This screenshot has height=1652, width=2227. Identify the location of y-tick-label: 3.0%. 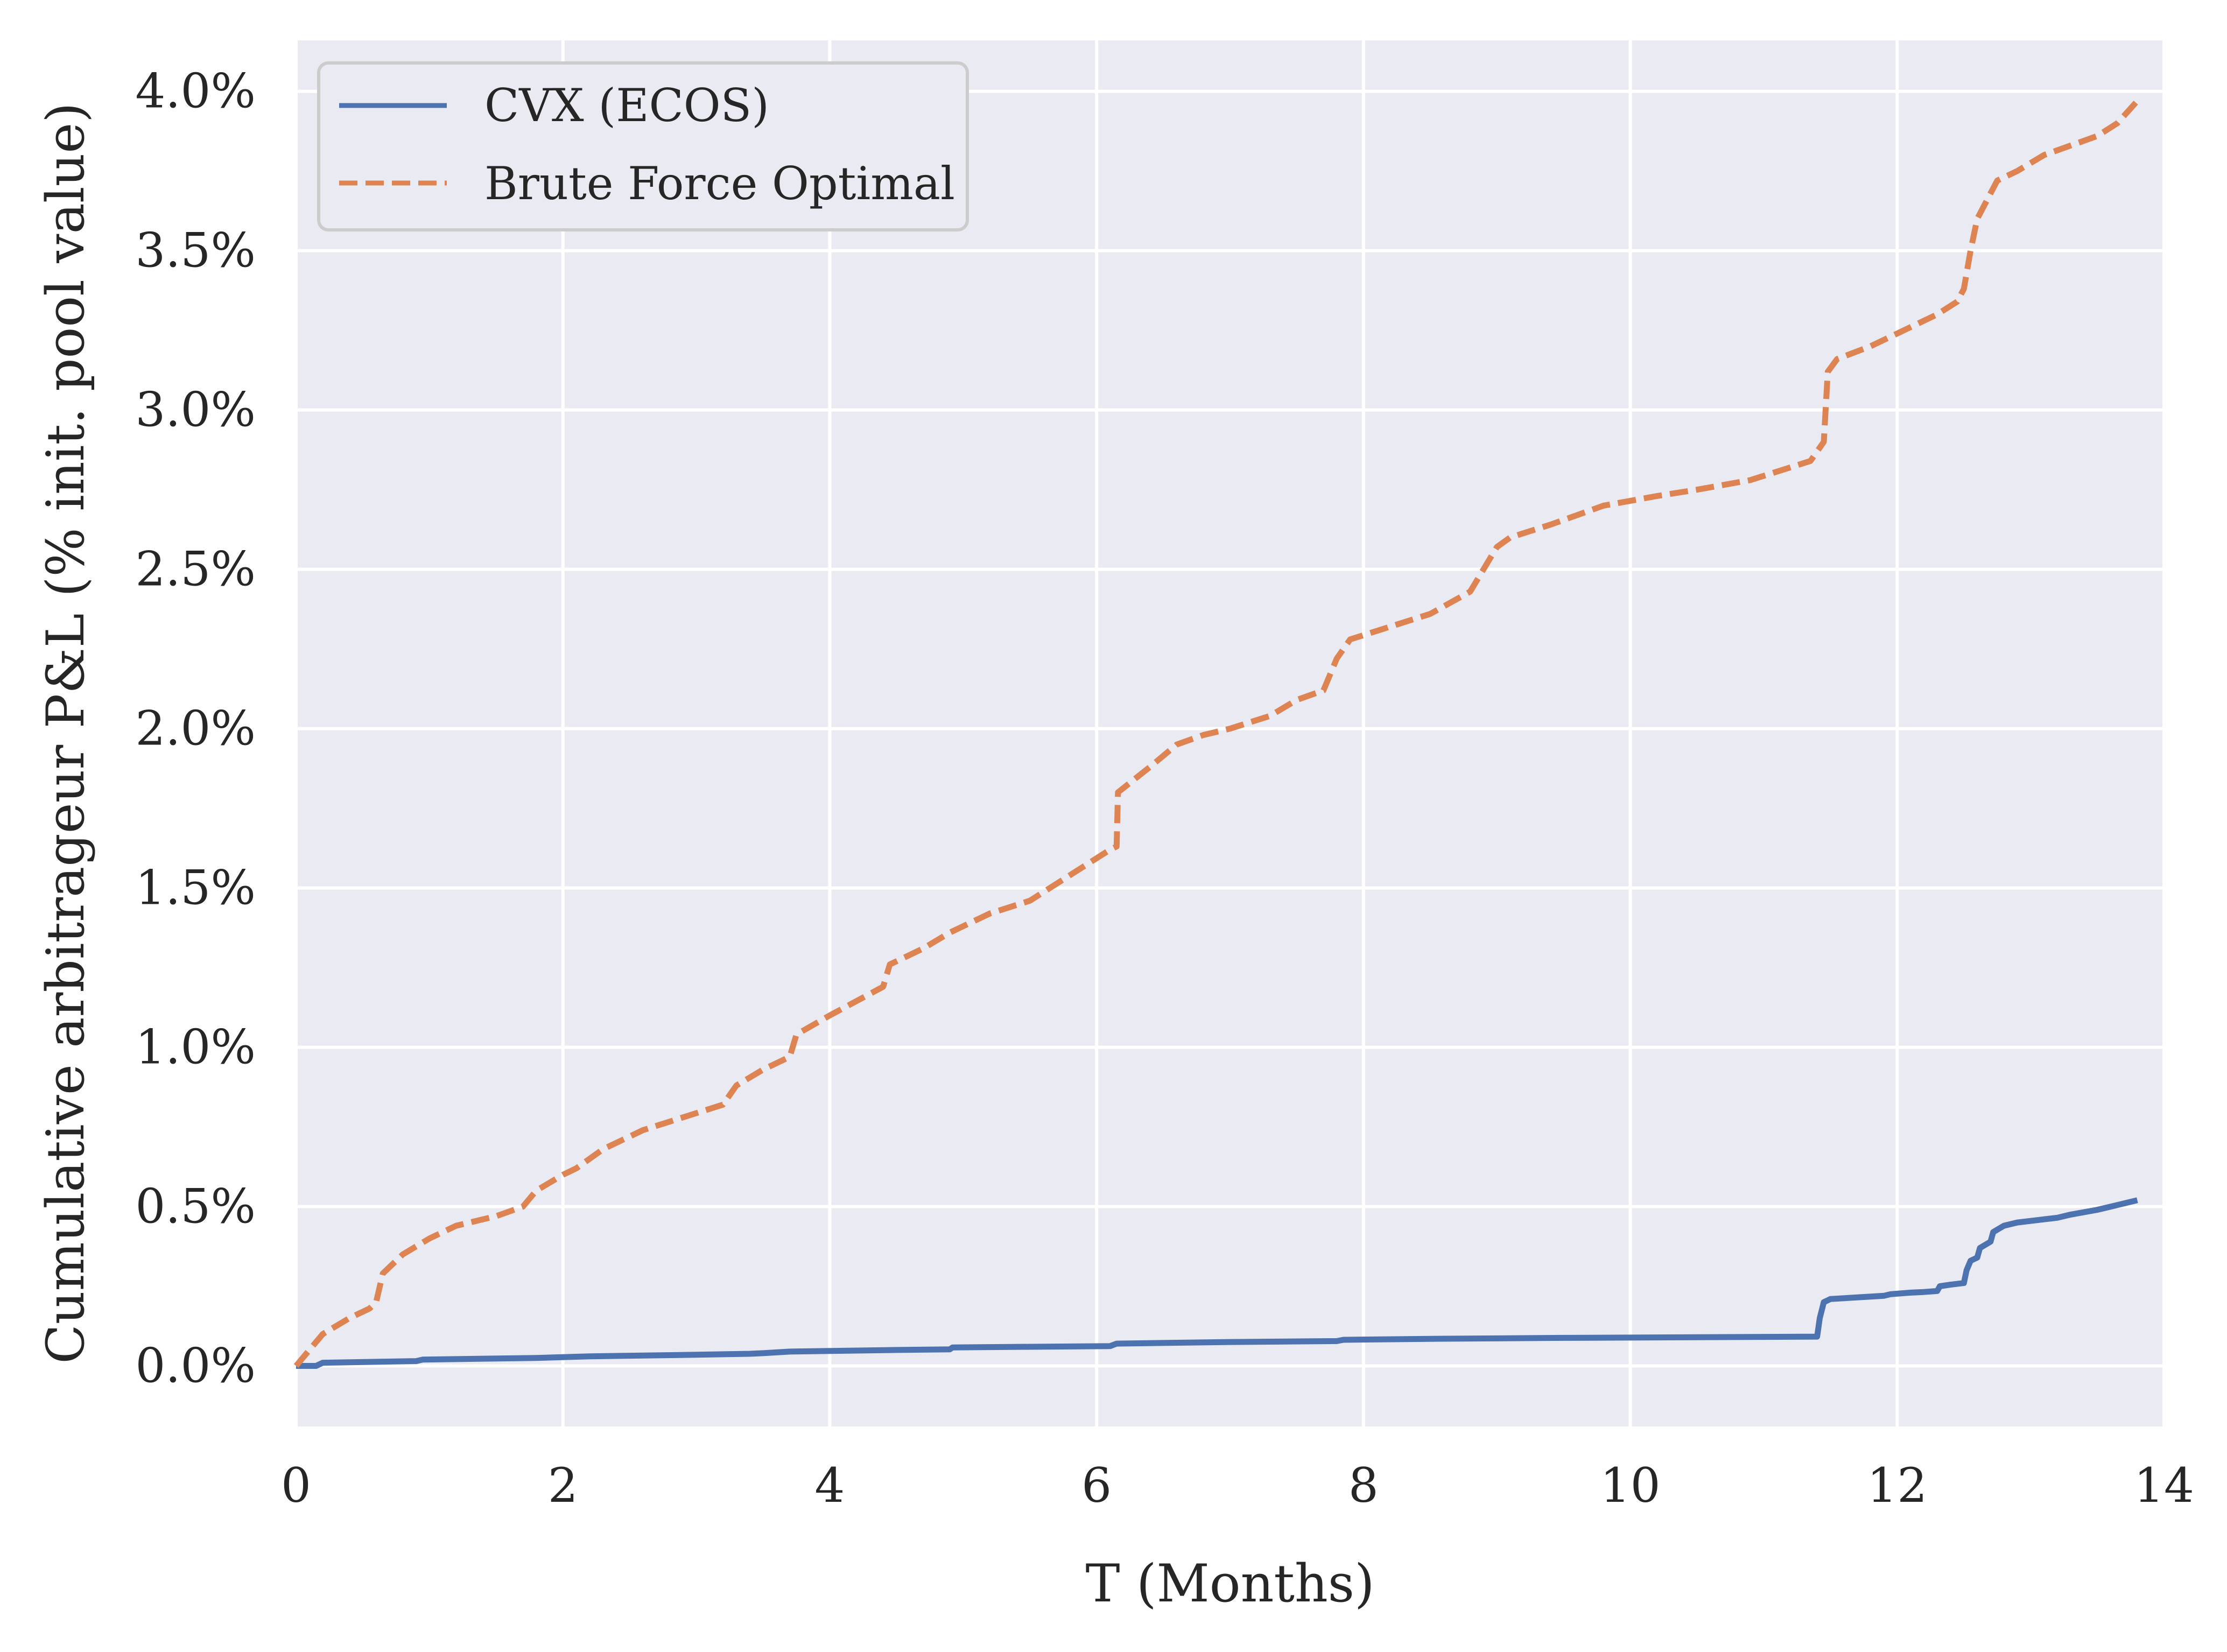
(195, 410).